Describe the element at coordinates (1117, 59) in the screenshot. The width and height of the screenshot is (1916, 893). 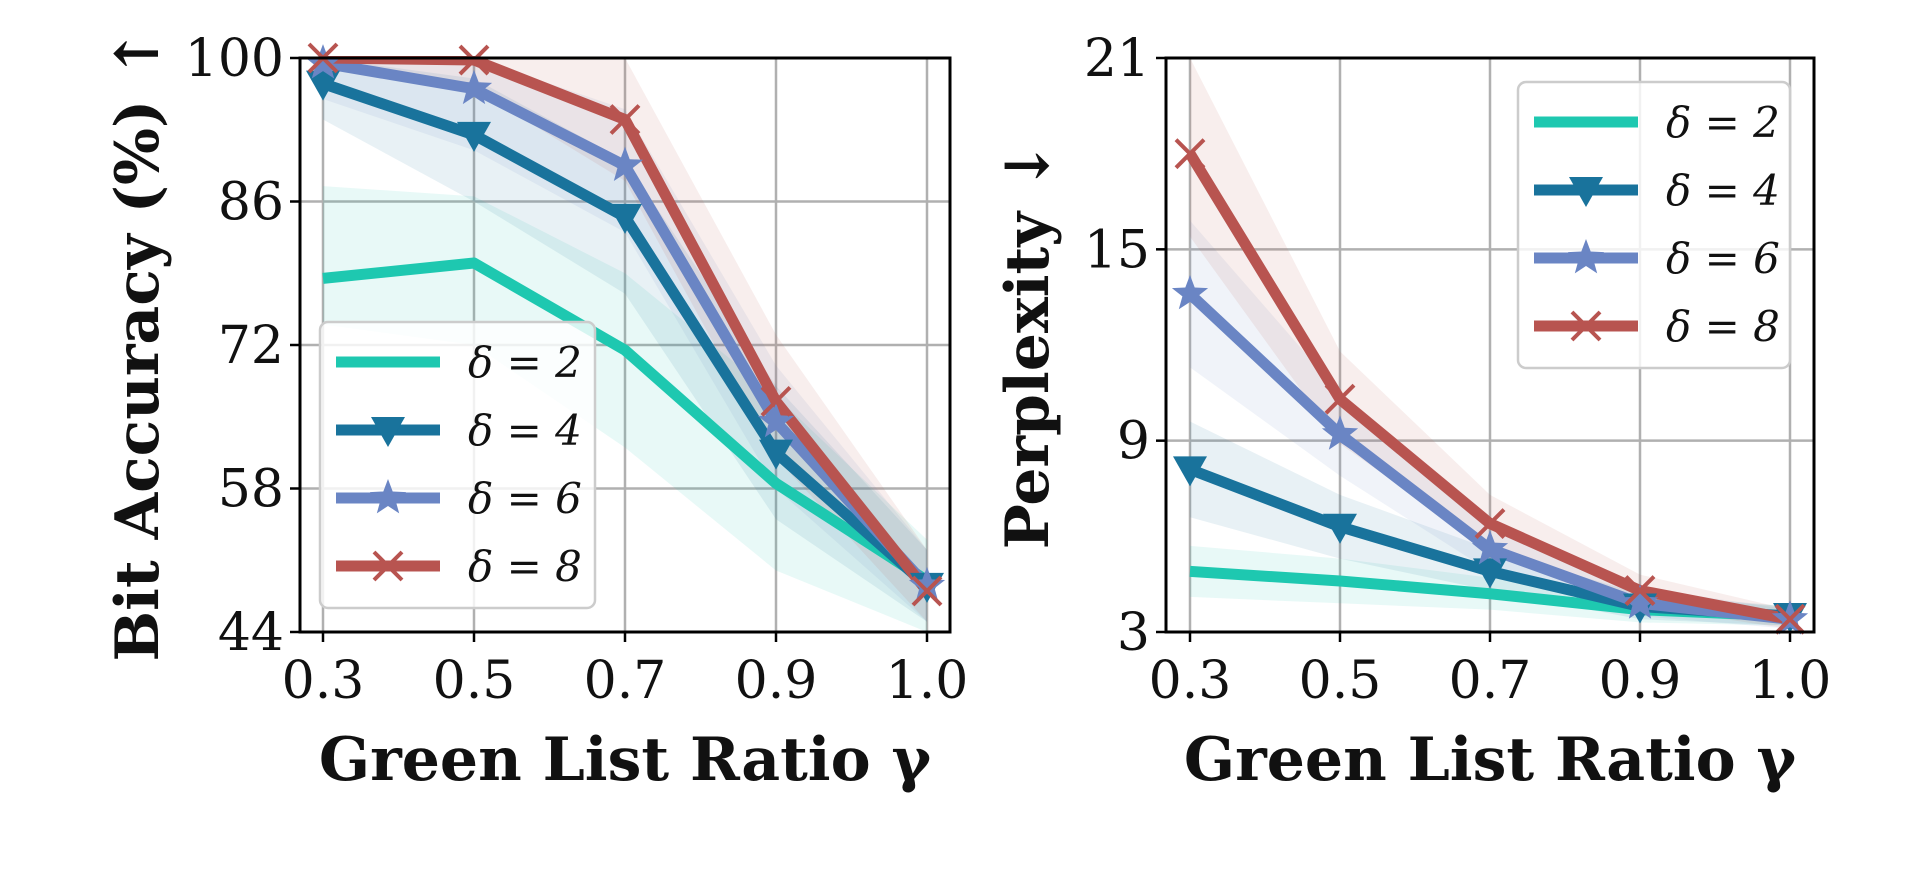
I see `y-tick-label: 21` at that location.